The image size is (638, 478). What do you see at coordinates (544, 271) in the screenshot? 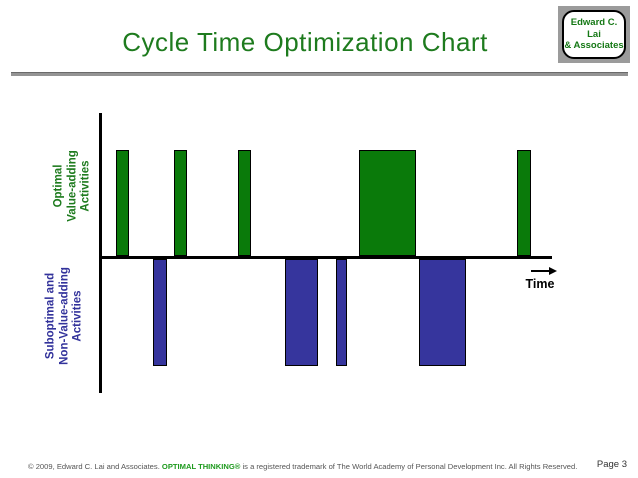
I see `time-arrow-icon` at bounding box center [544, 271].